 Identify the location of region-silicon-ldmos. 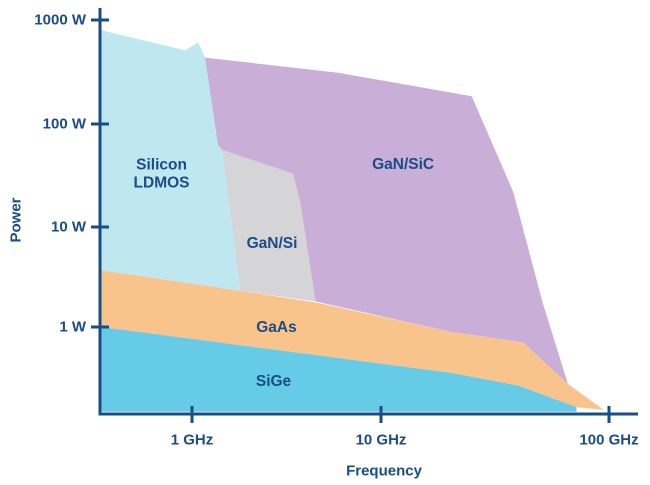
(171, 160).